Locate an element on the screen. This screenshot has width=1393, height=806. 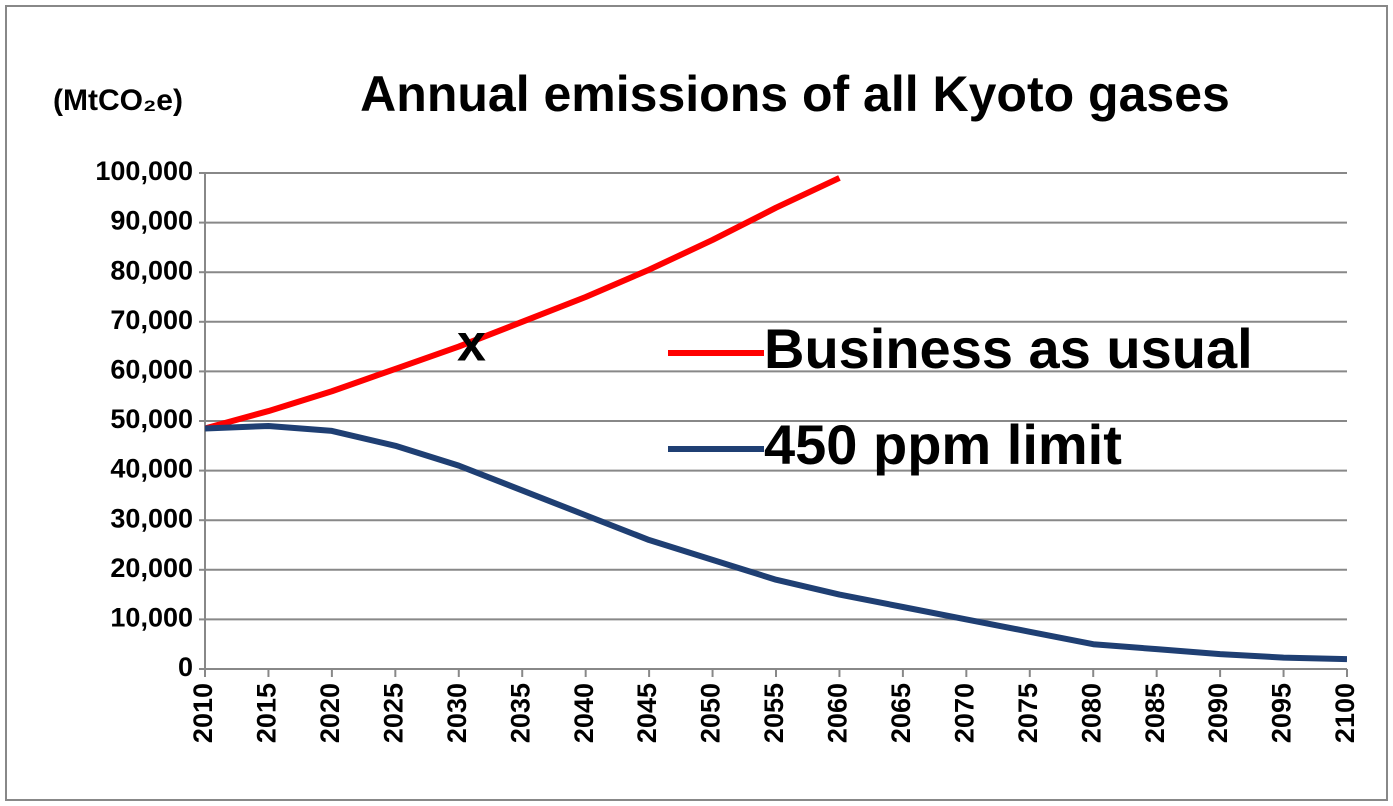
legend-label: Business as usual is located at coordinates (1008, 348).